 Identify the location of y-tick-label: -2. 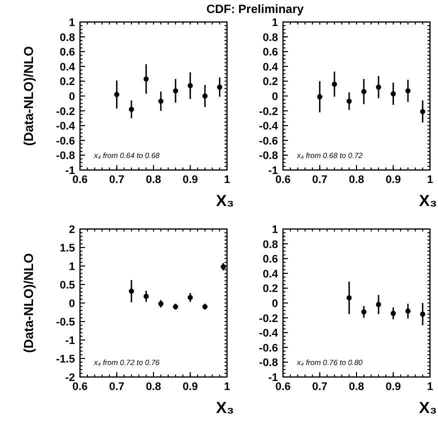
(70, 378).